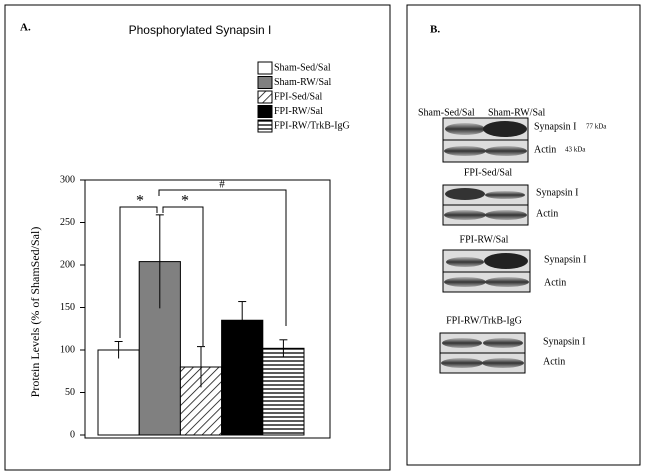 The height and width of the screenshot is (476, 645). Describe the element at coordinates (485, 245) in the screenshot. I see `blots` at that location.